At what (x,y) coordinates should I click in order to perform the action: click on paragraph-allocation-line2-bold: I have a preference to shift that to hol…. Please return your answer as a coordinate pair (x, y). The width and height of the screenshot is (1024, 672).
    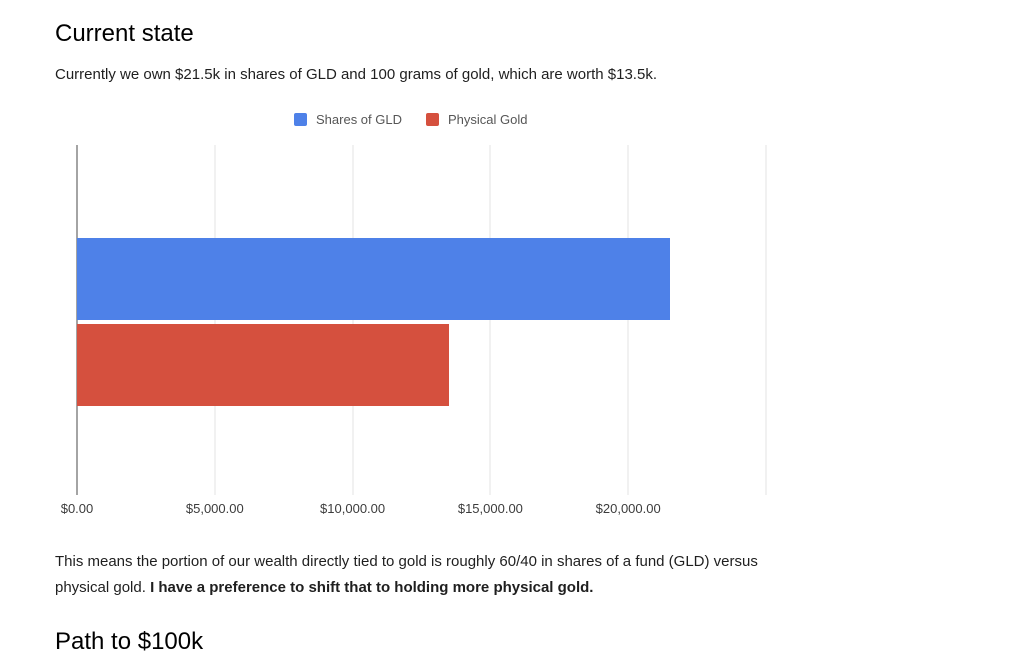
    Looking at the image, I should click on (372, 587).